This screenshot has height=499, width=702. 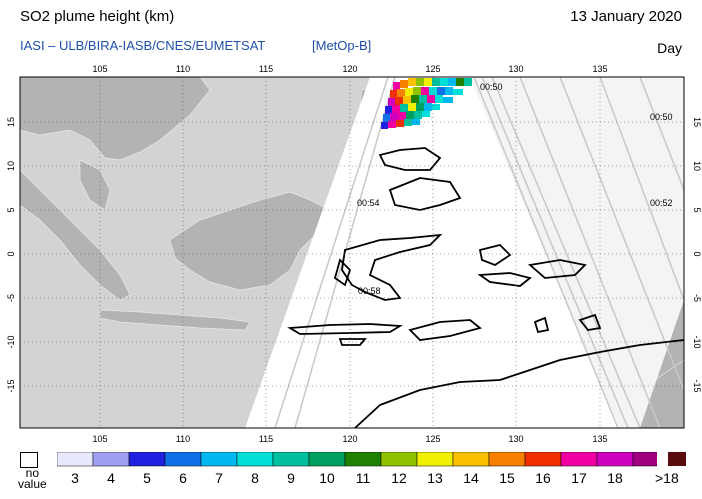 I want to click on scale-label: 17, so click(x=579, y=478).